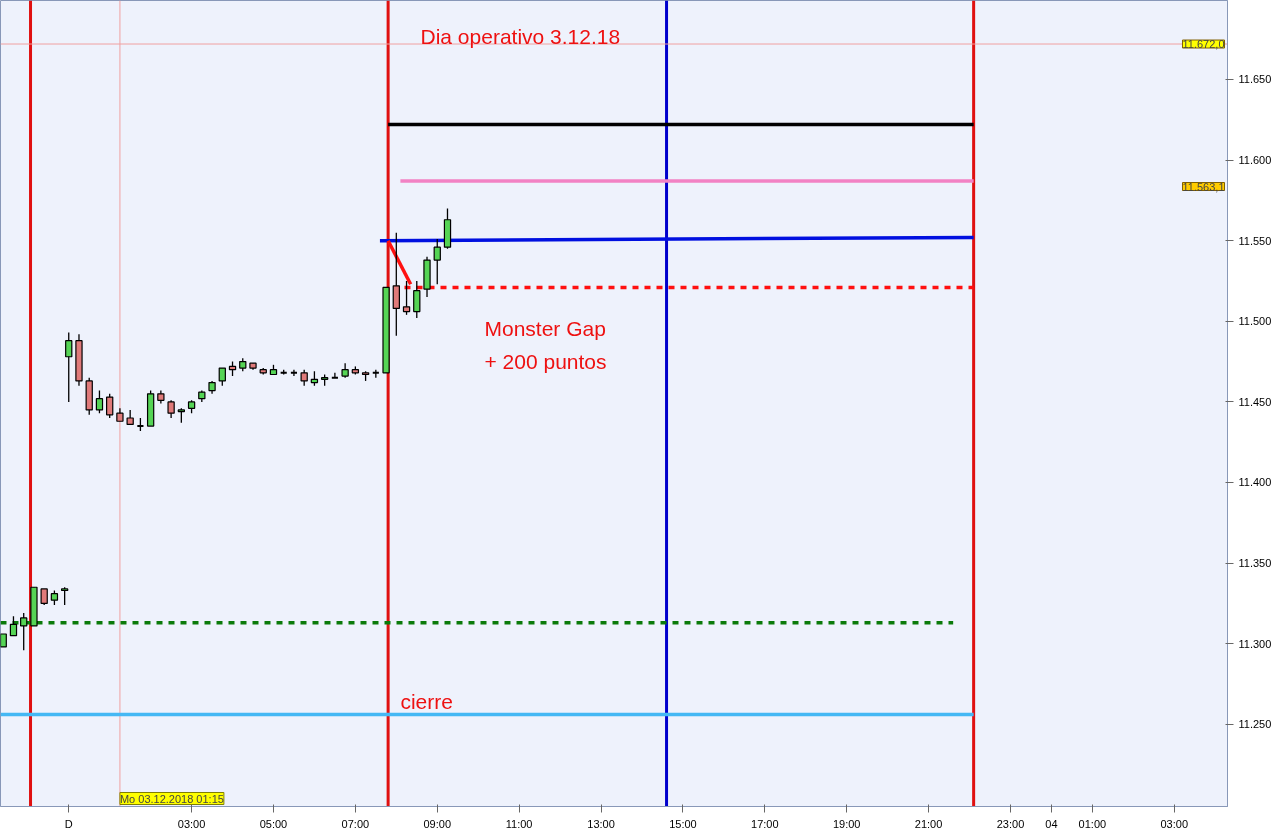 Image resolution: width=1277 pixels, height=840 pixels. What do you see at coordinates (1255, 240) in the screenshot?
I see `y-tick-label: 11.550` at bounding box center [1255, 240].